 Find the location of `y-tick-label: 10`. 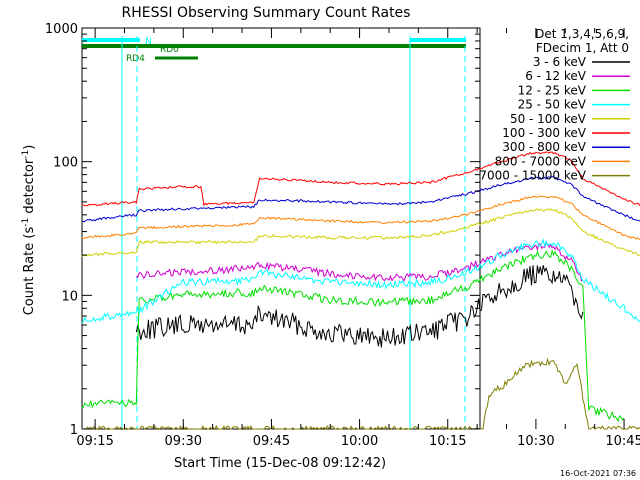

y-tick-label: 10 is located at coordinates (69, 296).